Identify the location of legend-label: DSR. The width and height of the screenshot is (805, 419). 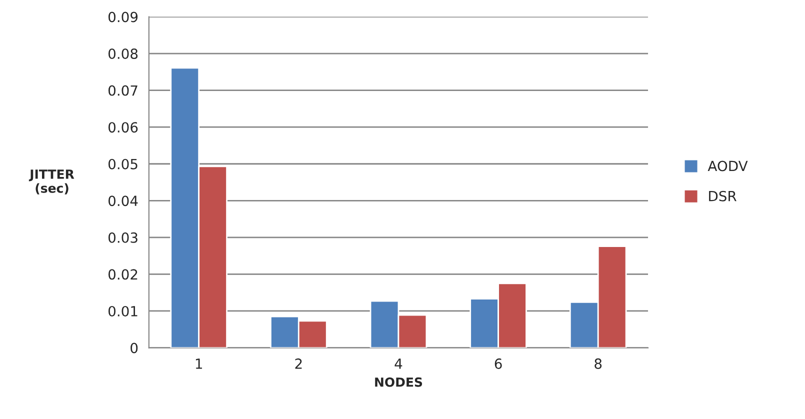
(722, 196).